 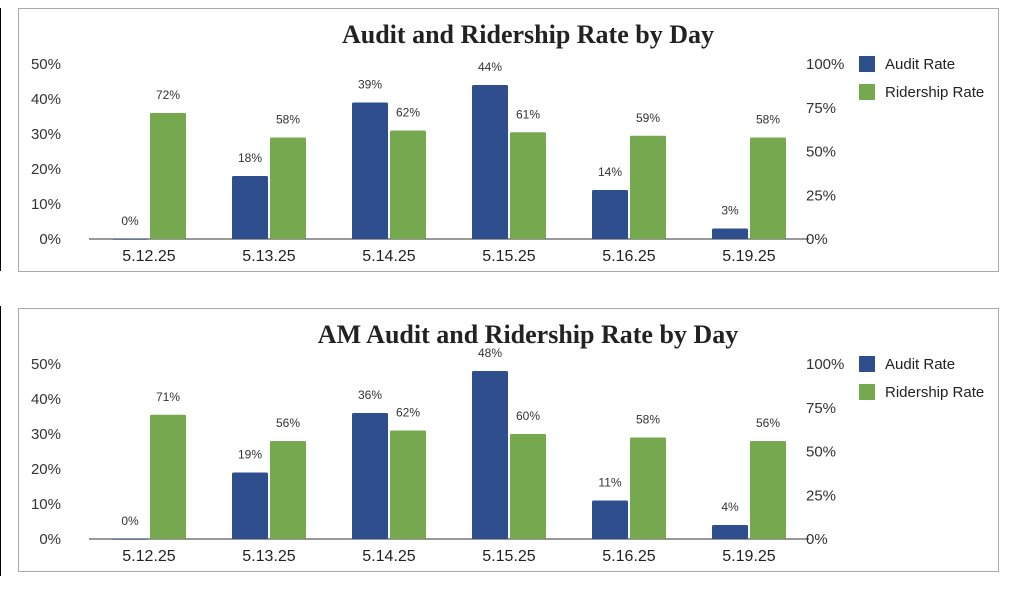 What do you see at coordinates (0, 441) in the screenshot?
I see `page-left-rule-bottom` at bounding box center [0, 441].